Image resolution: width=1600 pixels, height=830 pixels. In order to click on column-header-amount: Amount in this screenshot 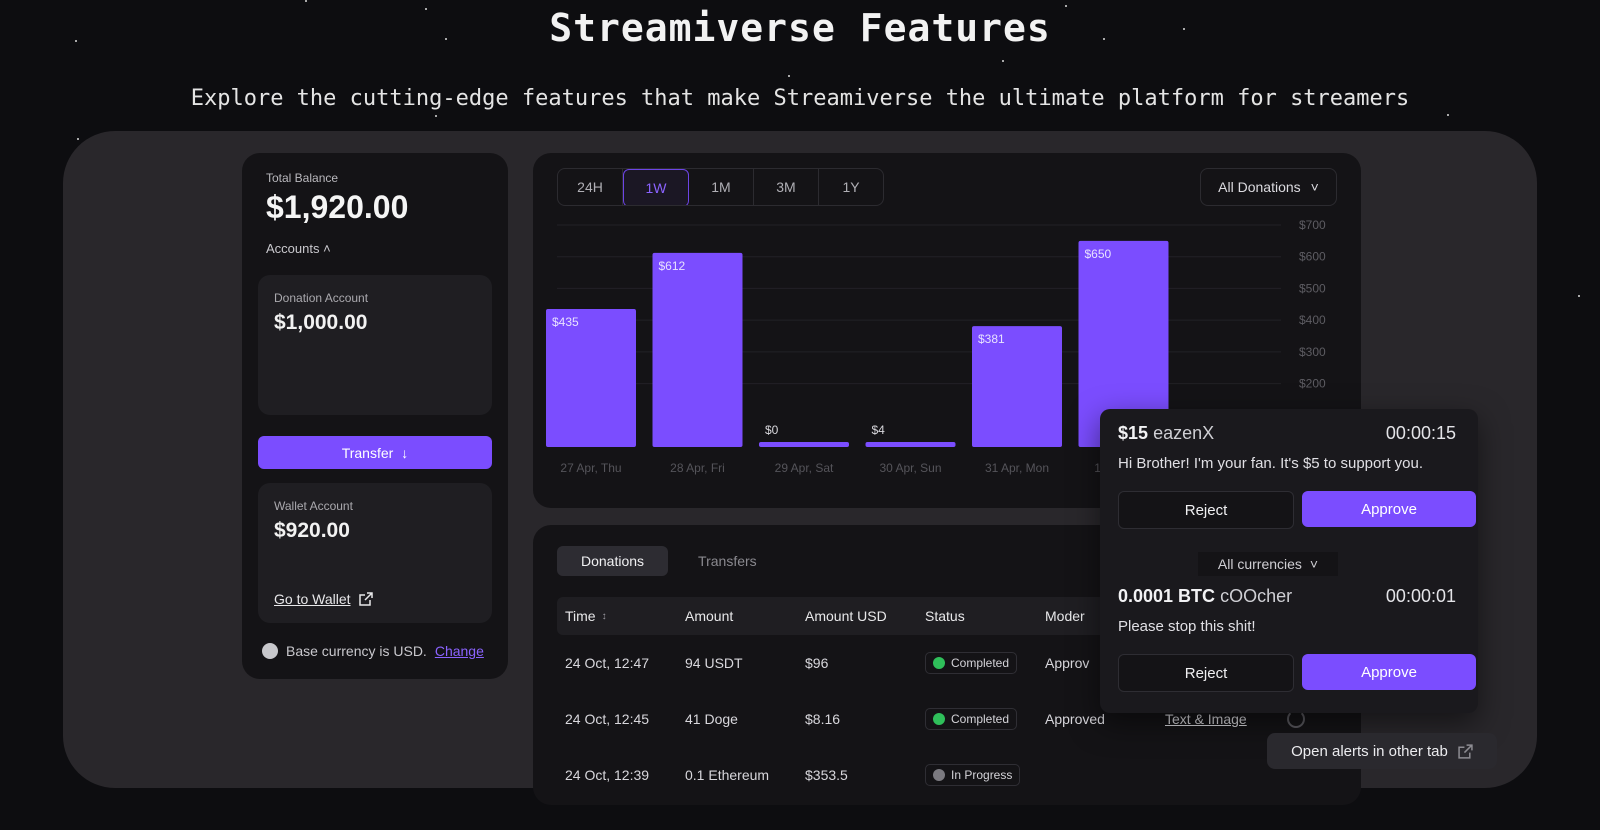, I will do `click(709, 616)`.